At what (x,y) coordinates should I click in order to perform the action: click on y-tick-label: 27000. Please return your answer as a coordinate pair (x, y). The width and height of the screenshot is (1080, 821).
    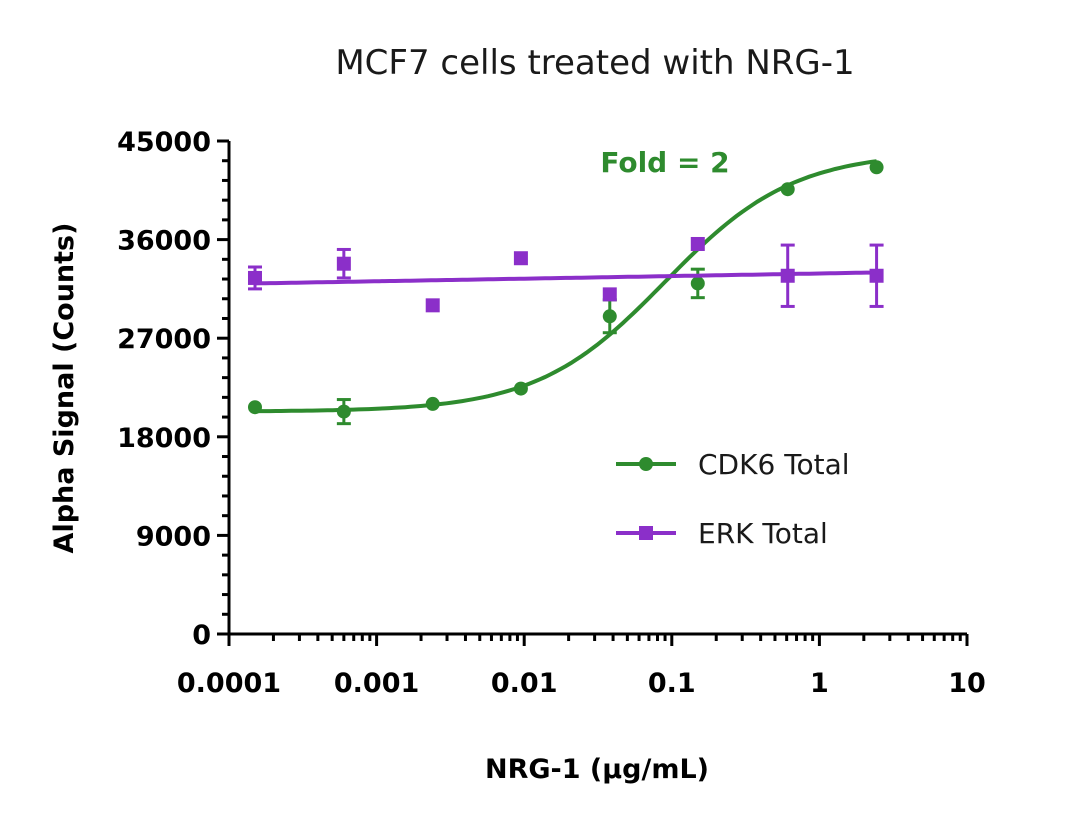
    Looking at the image, I should click on (164, 339).